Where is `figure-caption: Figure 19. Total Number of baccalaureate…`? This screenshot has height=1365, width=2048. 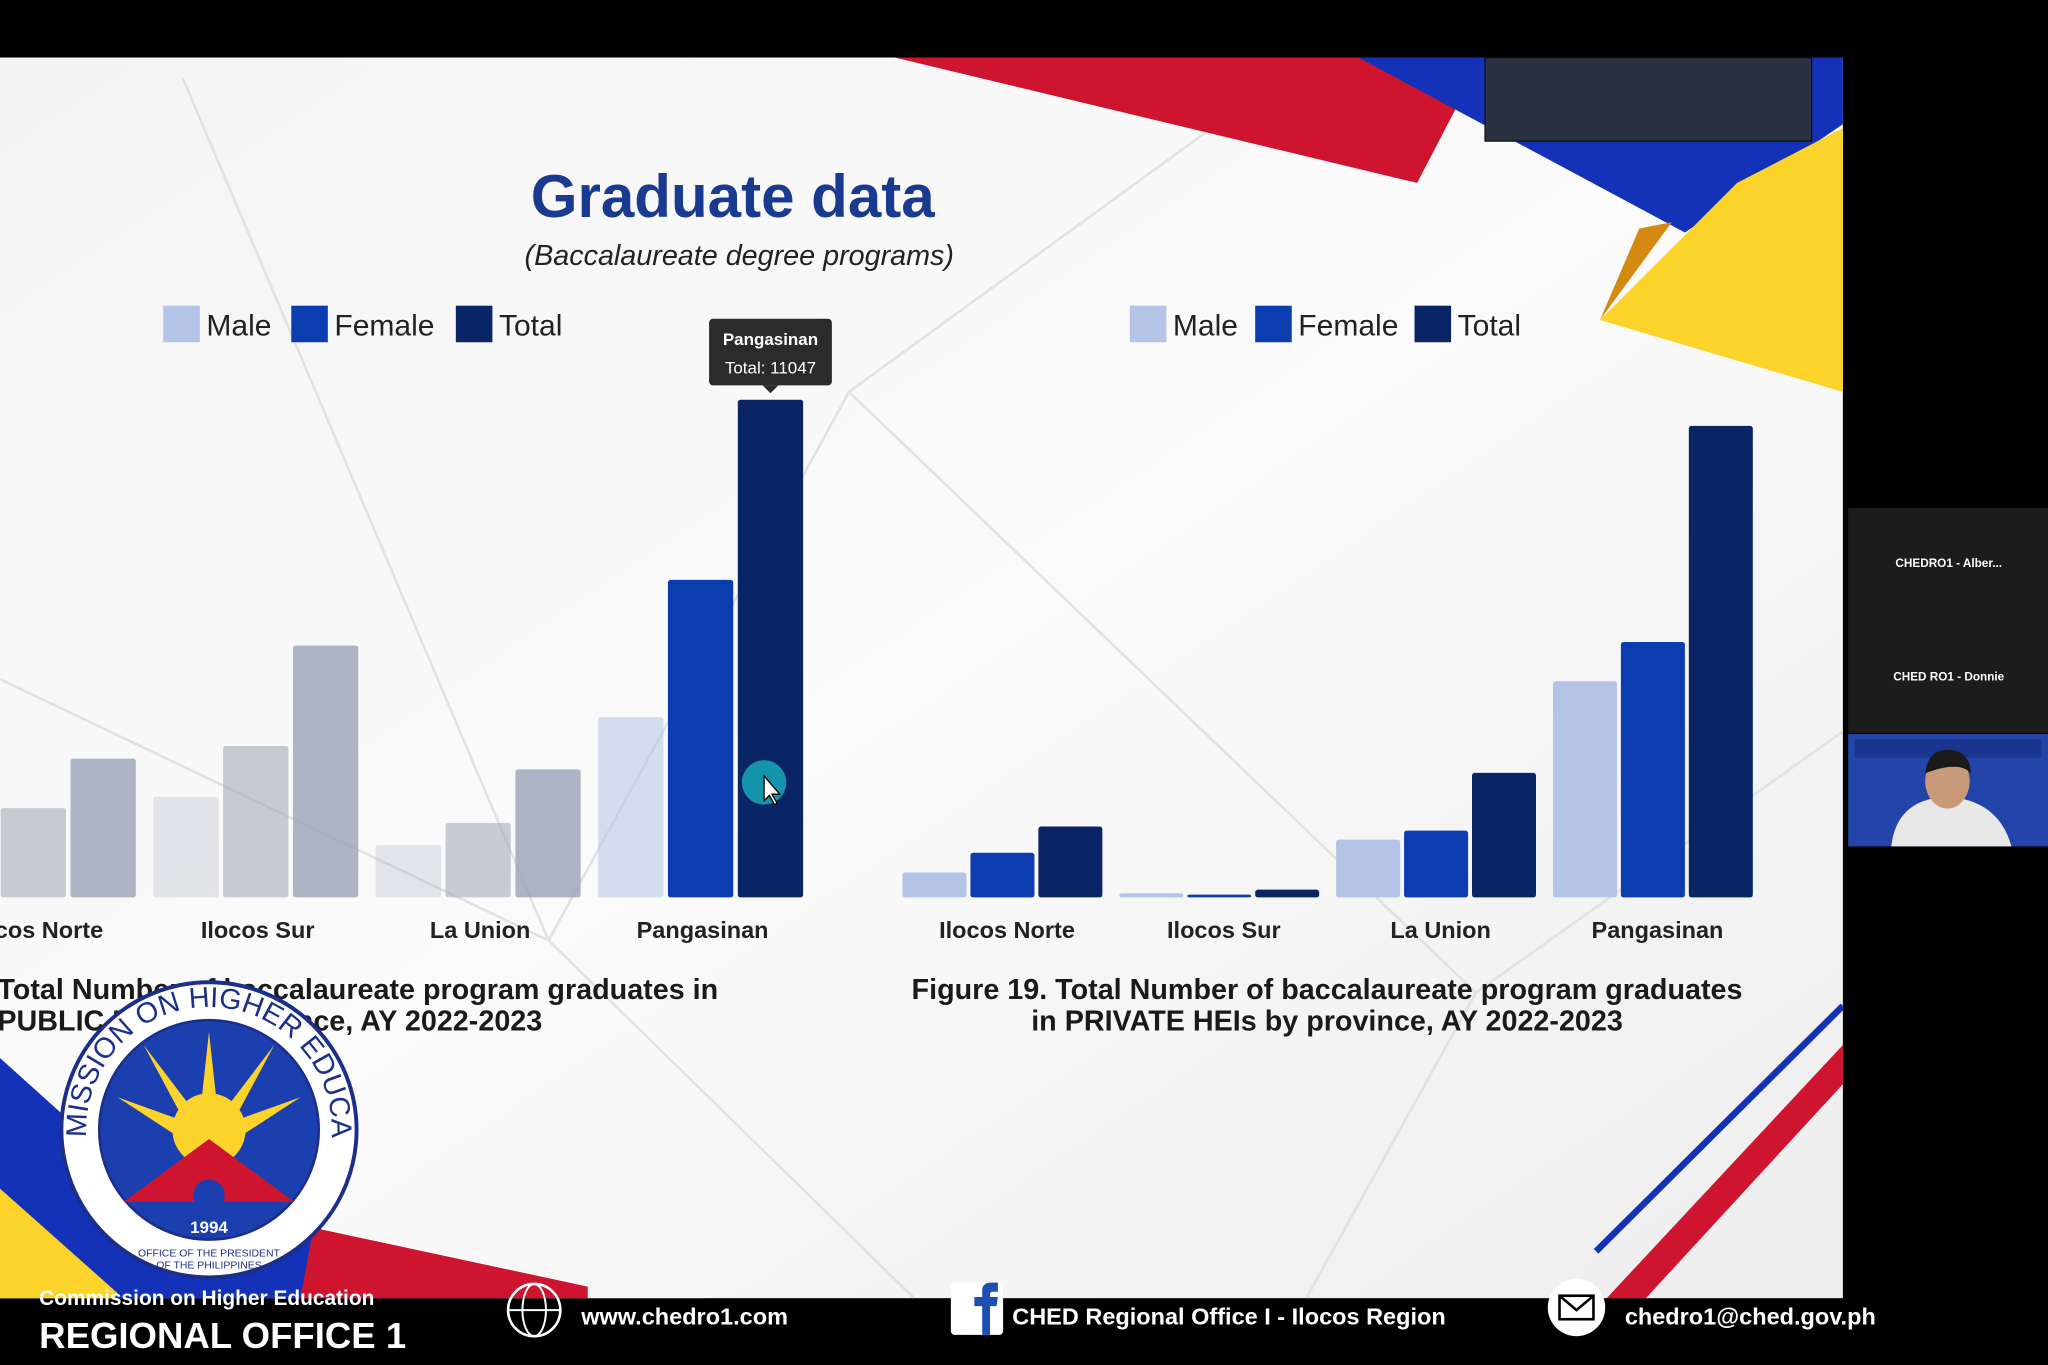 figure-caption: Figure 19. Total Number of baccalaureate… is located at coordinates (1327, 990).